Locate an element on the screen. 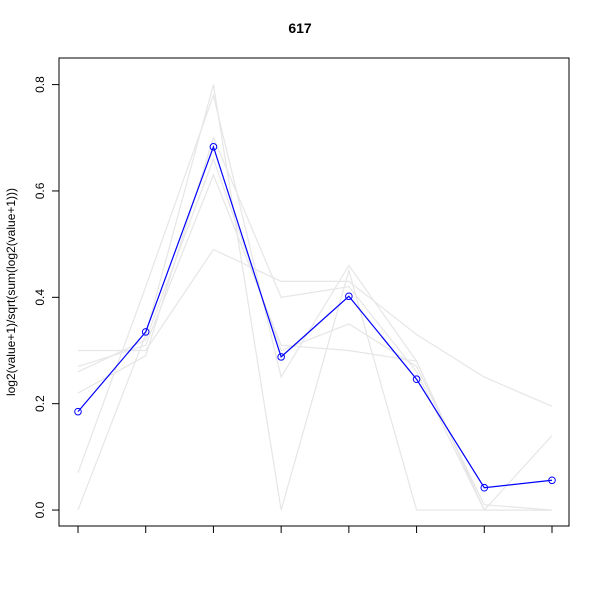  chart-title: 617 is located at coordinates (300, 28).